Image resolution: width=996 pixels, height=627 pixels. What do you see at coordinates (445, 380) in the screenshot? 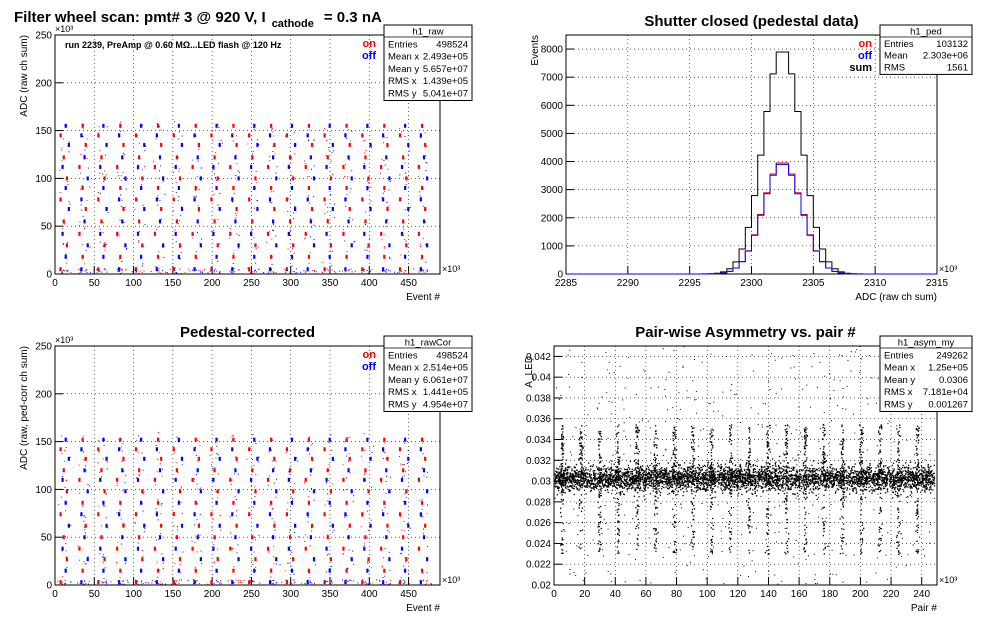
I see `stats-value: 6.061e+07` at bounding box center [445, 380].